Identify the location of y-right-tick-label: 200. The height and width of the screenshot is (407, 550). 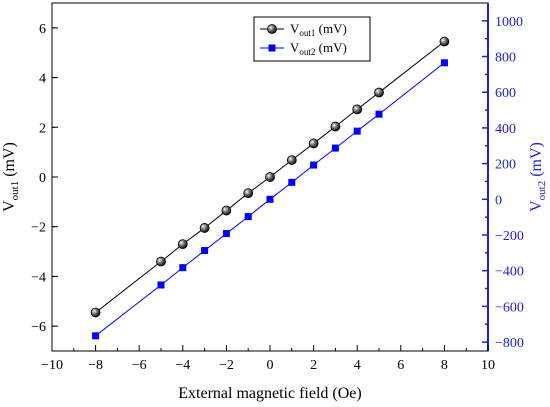
(505, 165).